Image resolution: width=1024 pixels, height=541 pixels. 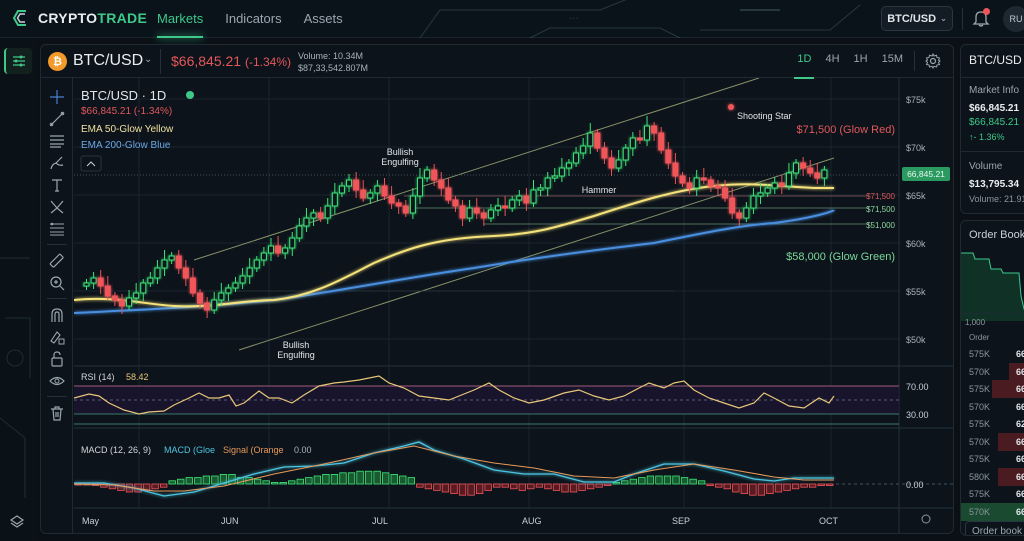 I want to click on text-icon, so click(x=57, y=185).